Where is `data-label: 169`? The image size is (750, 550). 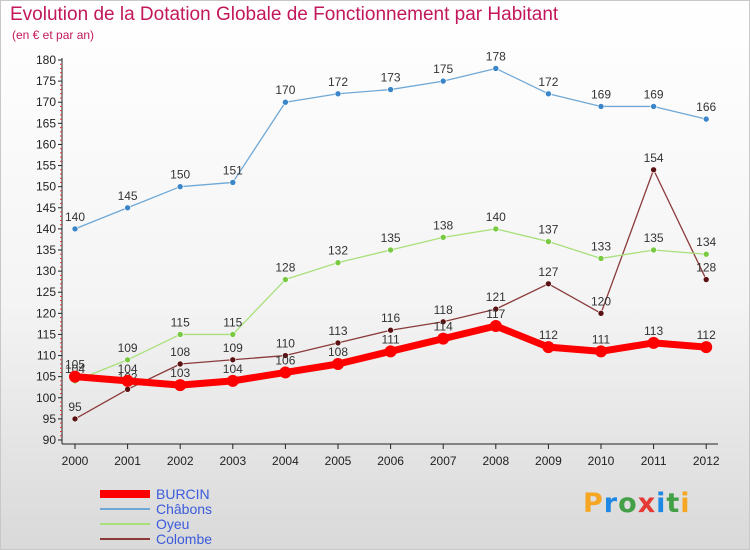
data-label: 169 is located at coordinates (654, 94).